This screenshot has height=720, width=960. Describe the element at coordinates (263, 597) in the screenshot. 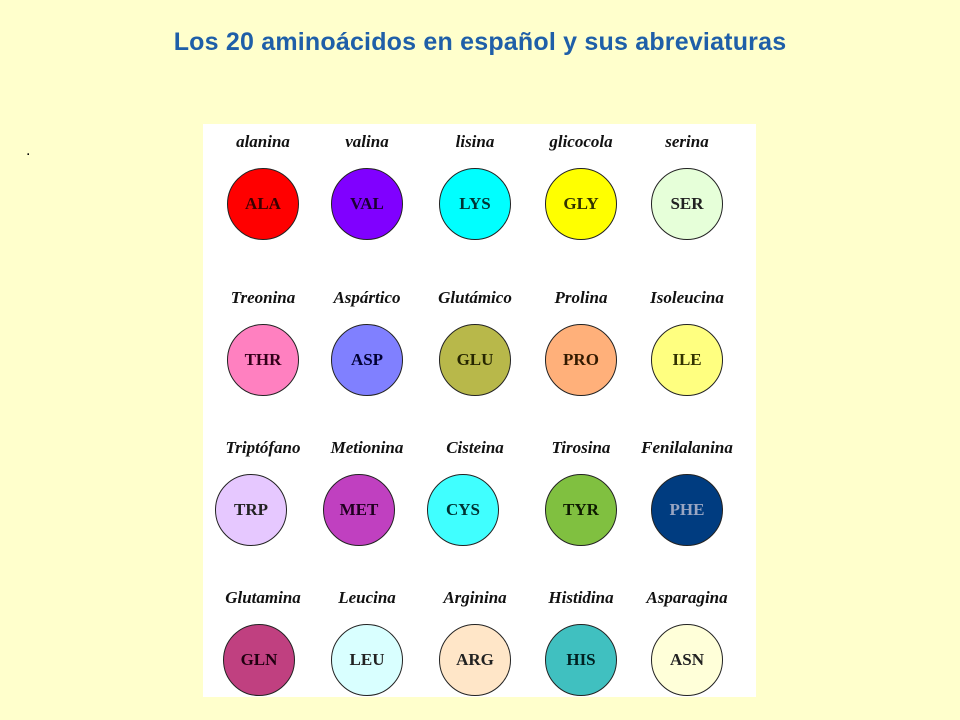

I see `amino-acid-name: Glutamina` at that location.